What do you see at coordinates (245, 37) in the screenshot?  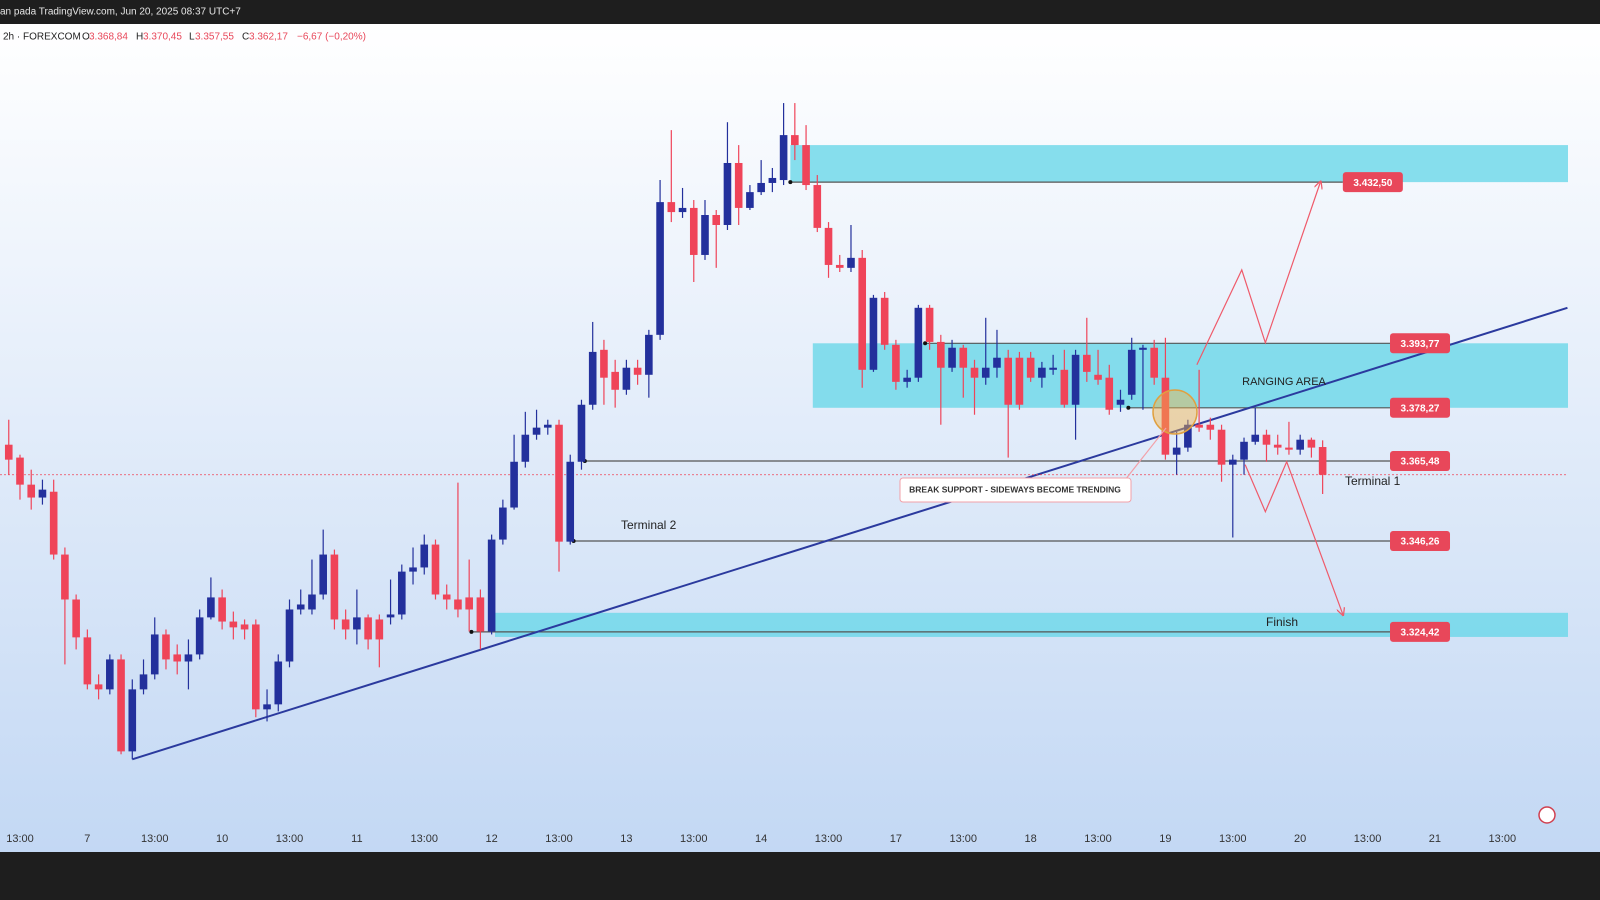 I see `close-label: C` at bounding box center [245, 37].